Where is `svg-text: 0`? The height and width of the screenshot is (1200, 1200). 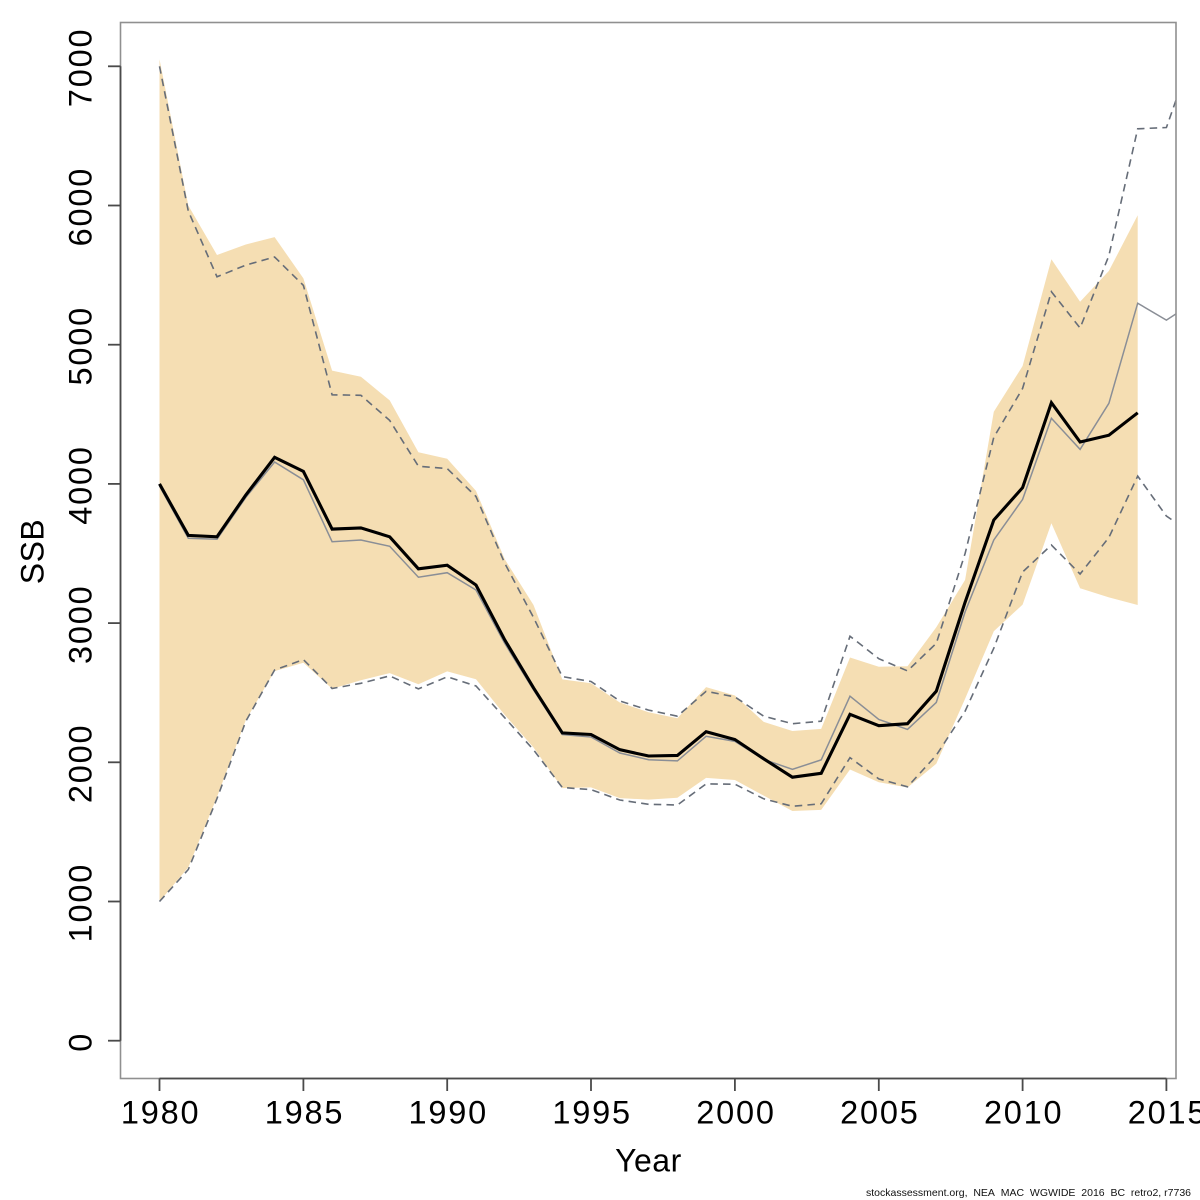
svg-text: 0 is located at coordinates (81, 1042).